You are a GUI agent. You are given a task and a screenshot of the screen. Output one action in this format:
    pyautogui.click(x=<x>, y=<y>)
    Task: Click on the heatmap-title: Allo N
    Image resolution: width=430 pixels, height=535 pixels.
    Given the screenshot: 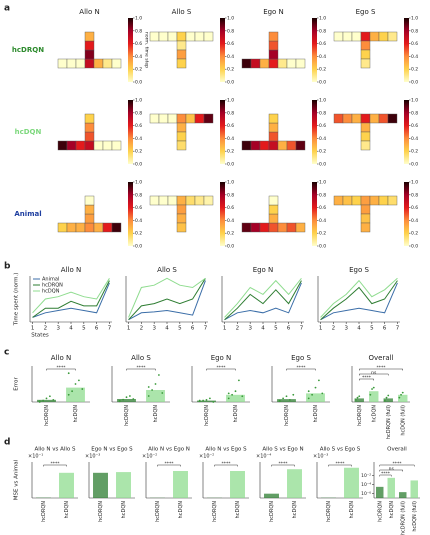 What is the action you would take?
    pyautogui.click(x=89, y=12)
    